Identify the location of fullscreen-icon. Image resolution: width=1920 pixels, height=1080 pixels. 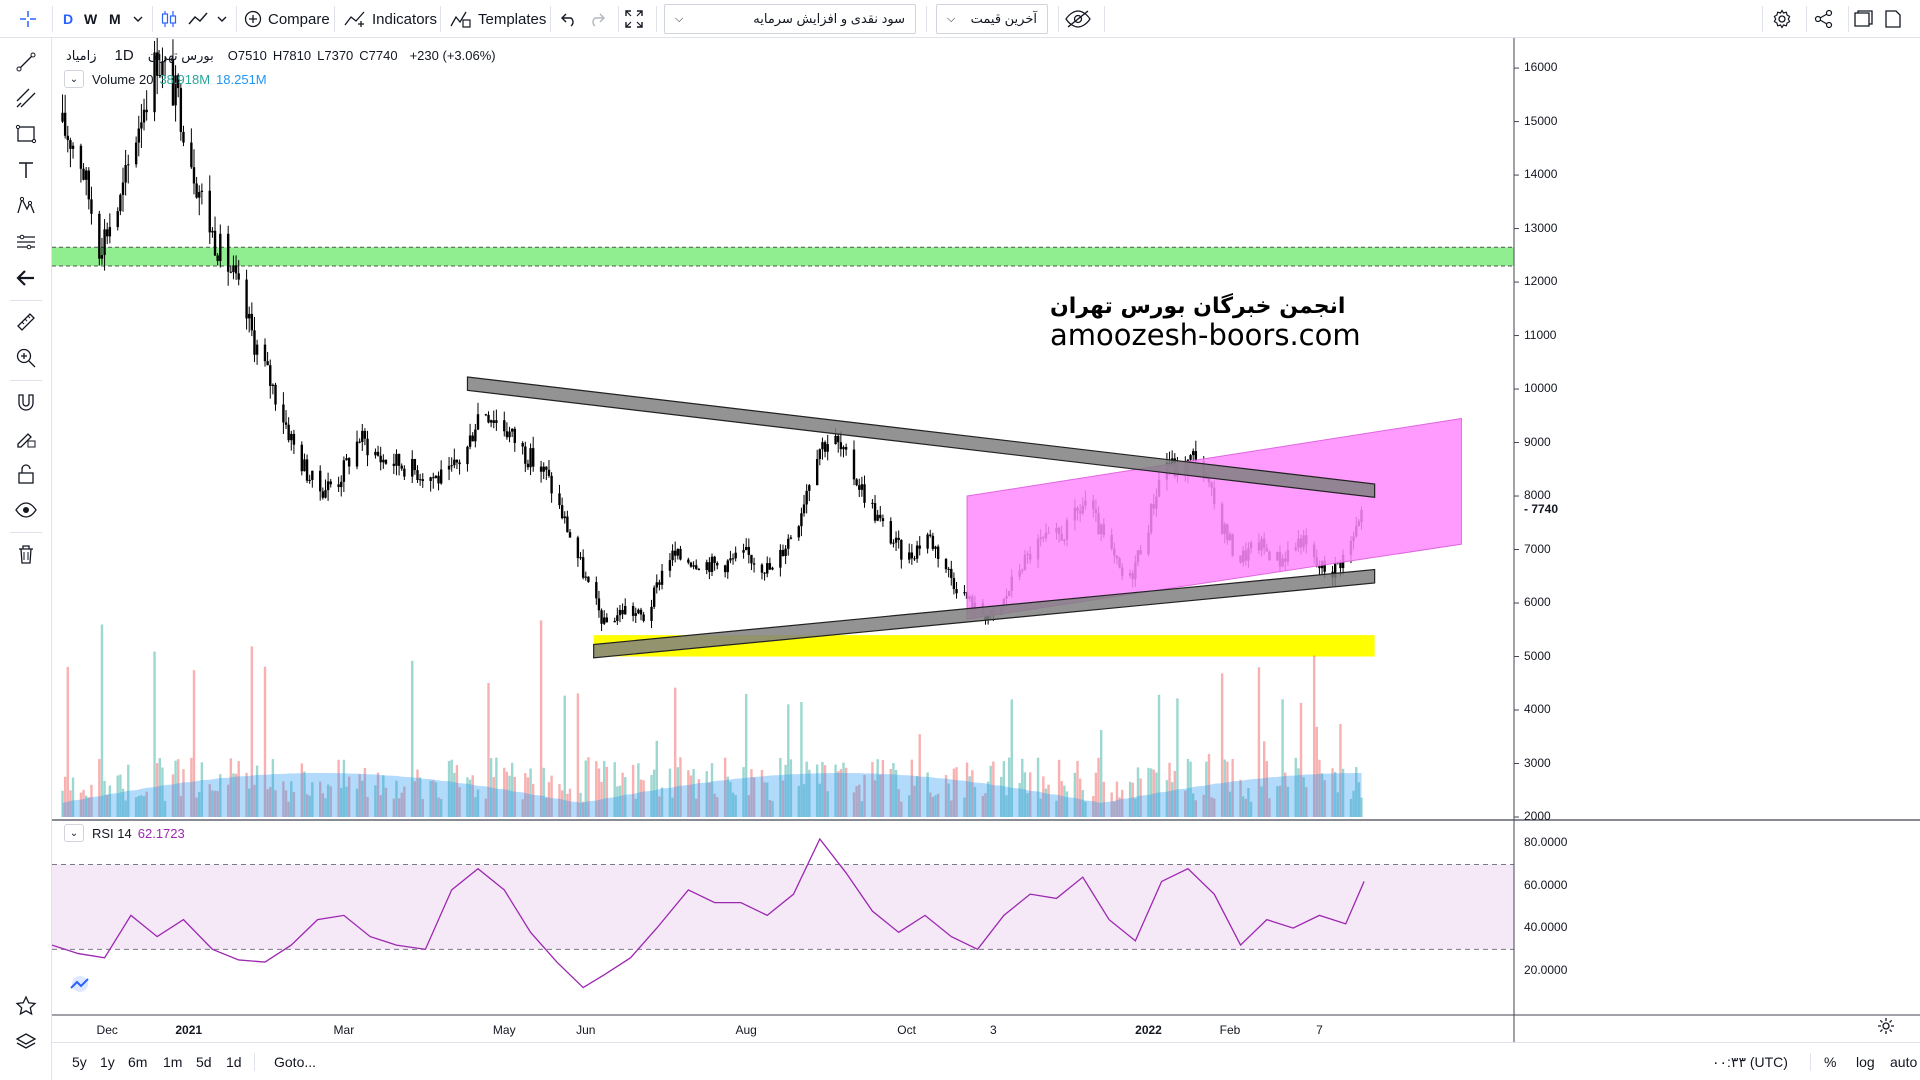
(634, 19).